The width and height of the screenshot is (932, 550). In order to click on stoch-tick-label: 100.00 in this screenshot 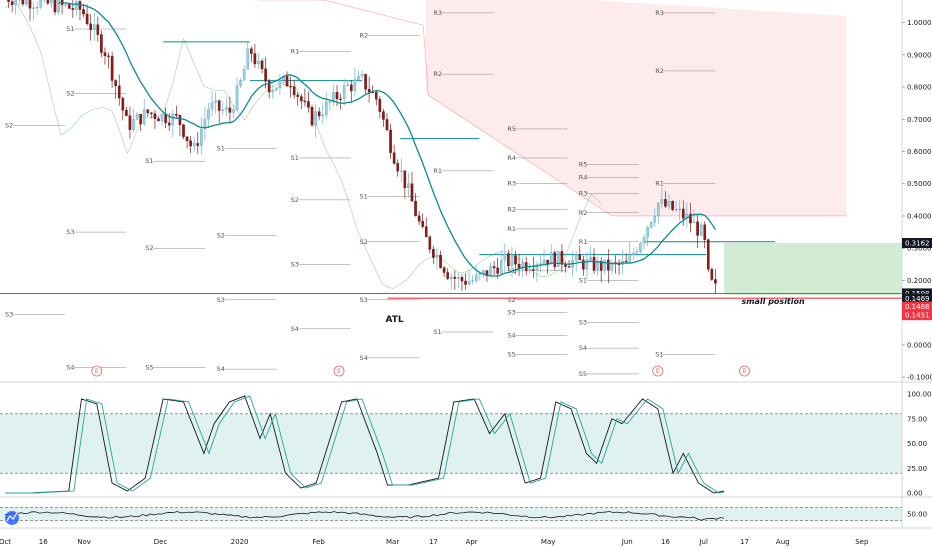, I will do `click(919, 395)`.